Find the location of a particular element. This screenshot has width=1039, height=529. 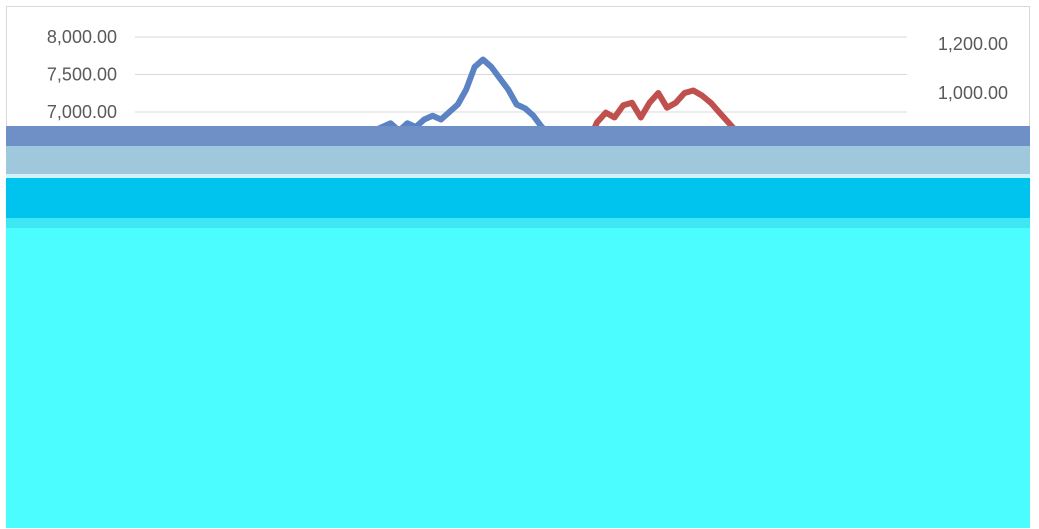

right-tick-label: 1,200.00 is located at coordinates (973, 44).